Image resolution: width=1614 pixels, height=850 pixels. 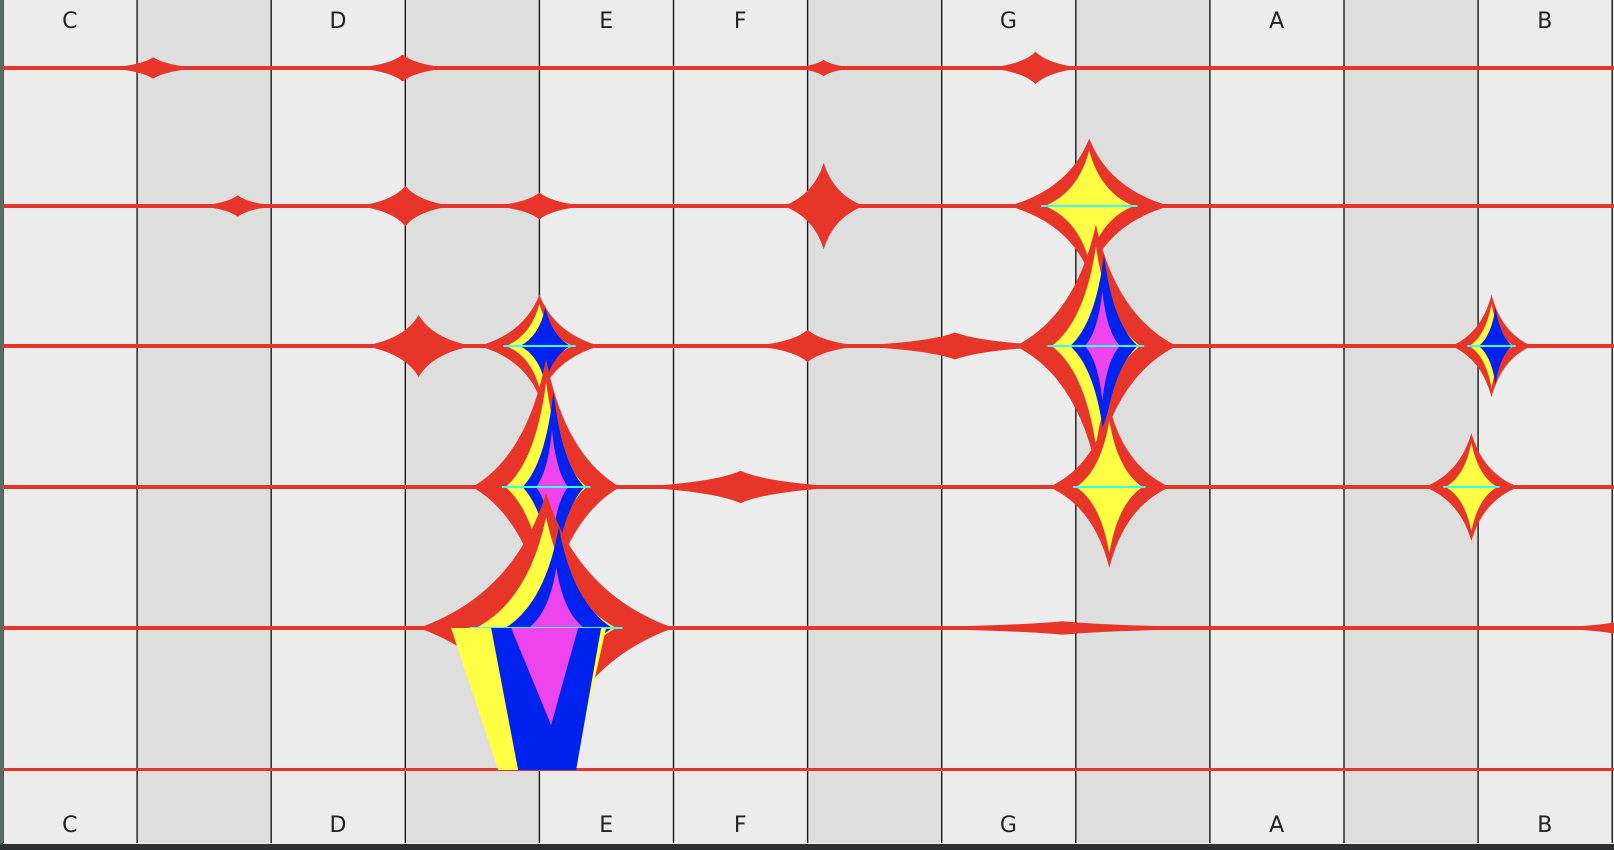 I want to click on note-label-bottom-c: C, so click(x=70, y=825).